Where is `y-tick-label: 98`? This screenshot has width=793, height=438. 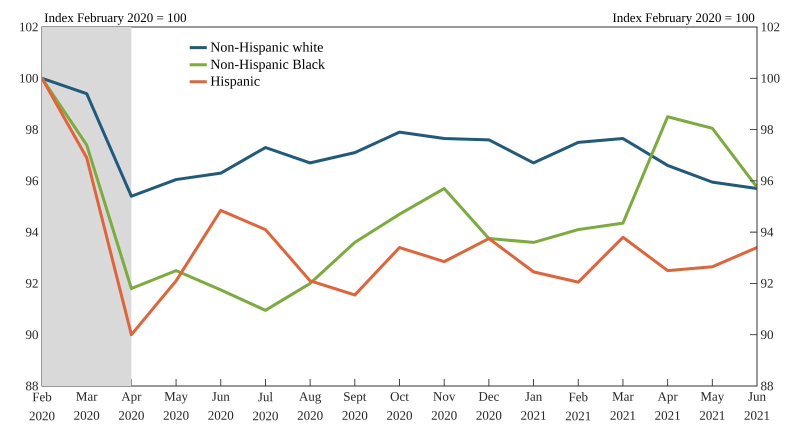
y-tick-label: 98 is located at coordinates (767, 129).